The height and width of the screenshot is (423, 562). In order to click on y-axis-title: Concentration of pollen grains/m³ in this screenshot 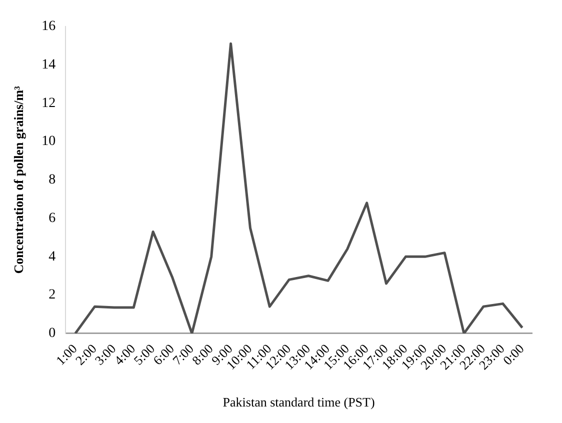, I will do `click(18, 180)`.